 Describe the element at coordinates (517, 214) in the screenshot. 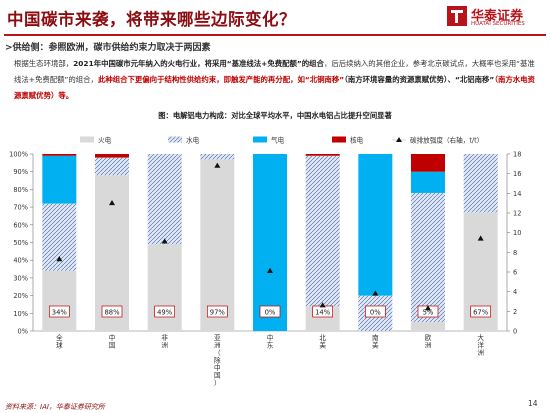

I see `y-tick-label-right: 12` at that location.